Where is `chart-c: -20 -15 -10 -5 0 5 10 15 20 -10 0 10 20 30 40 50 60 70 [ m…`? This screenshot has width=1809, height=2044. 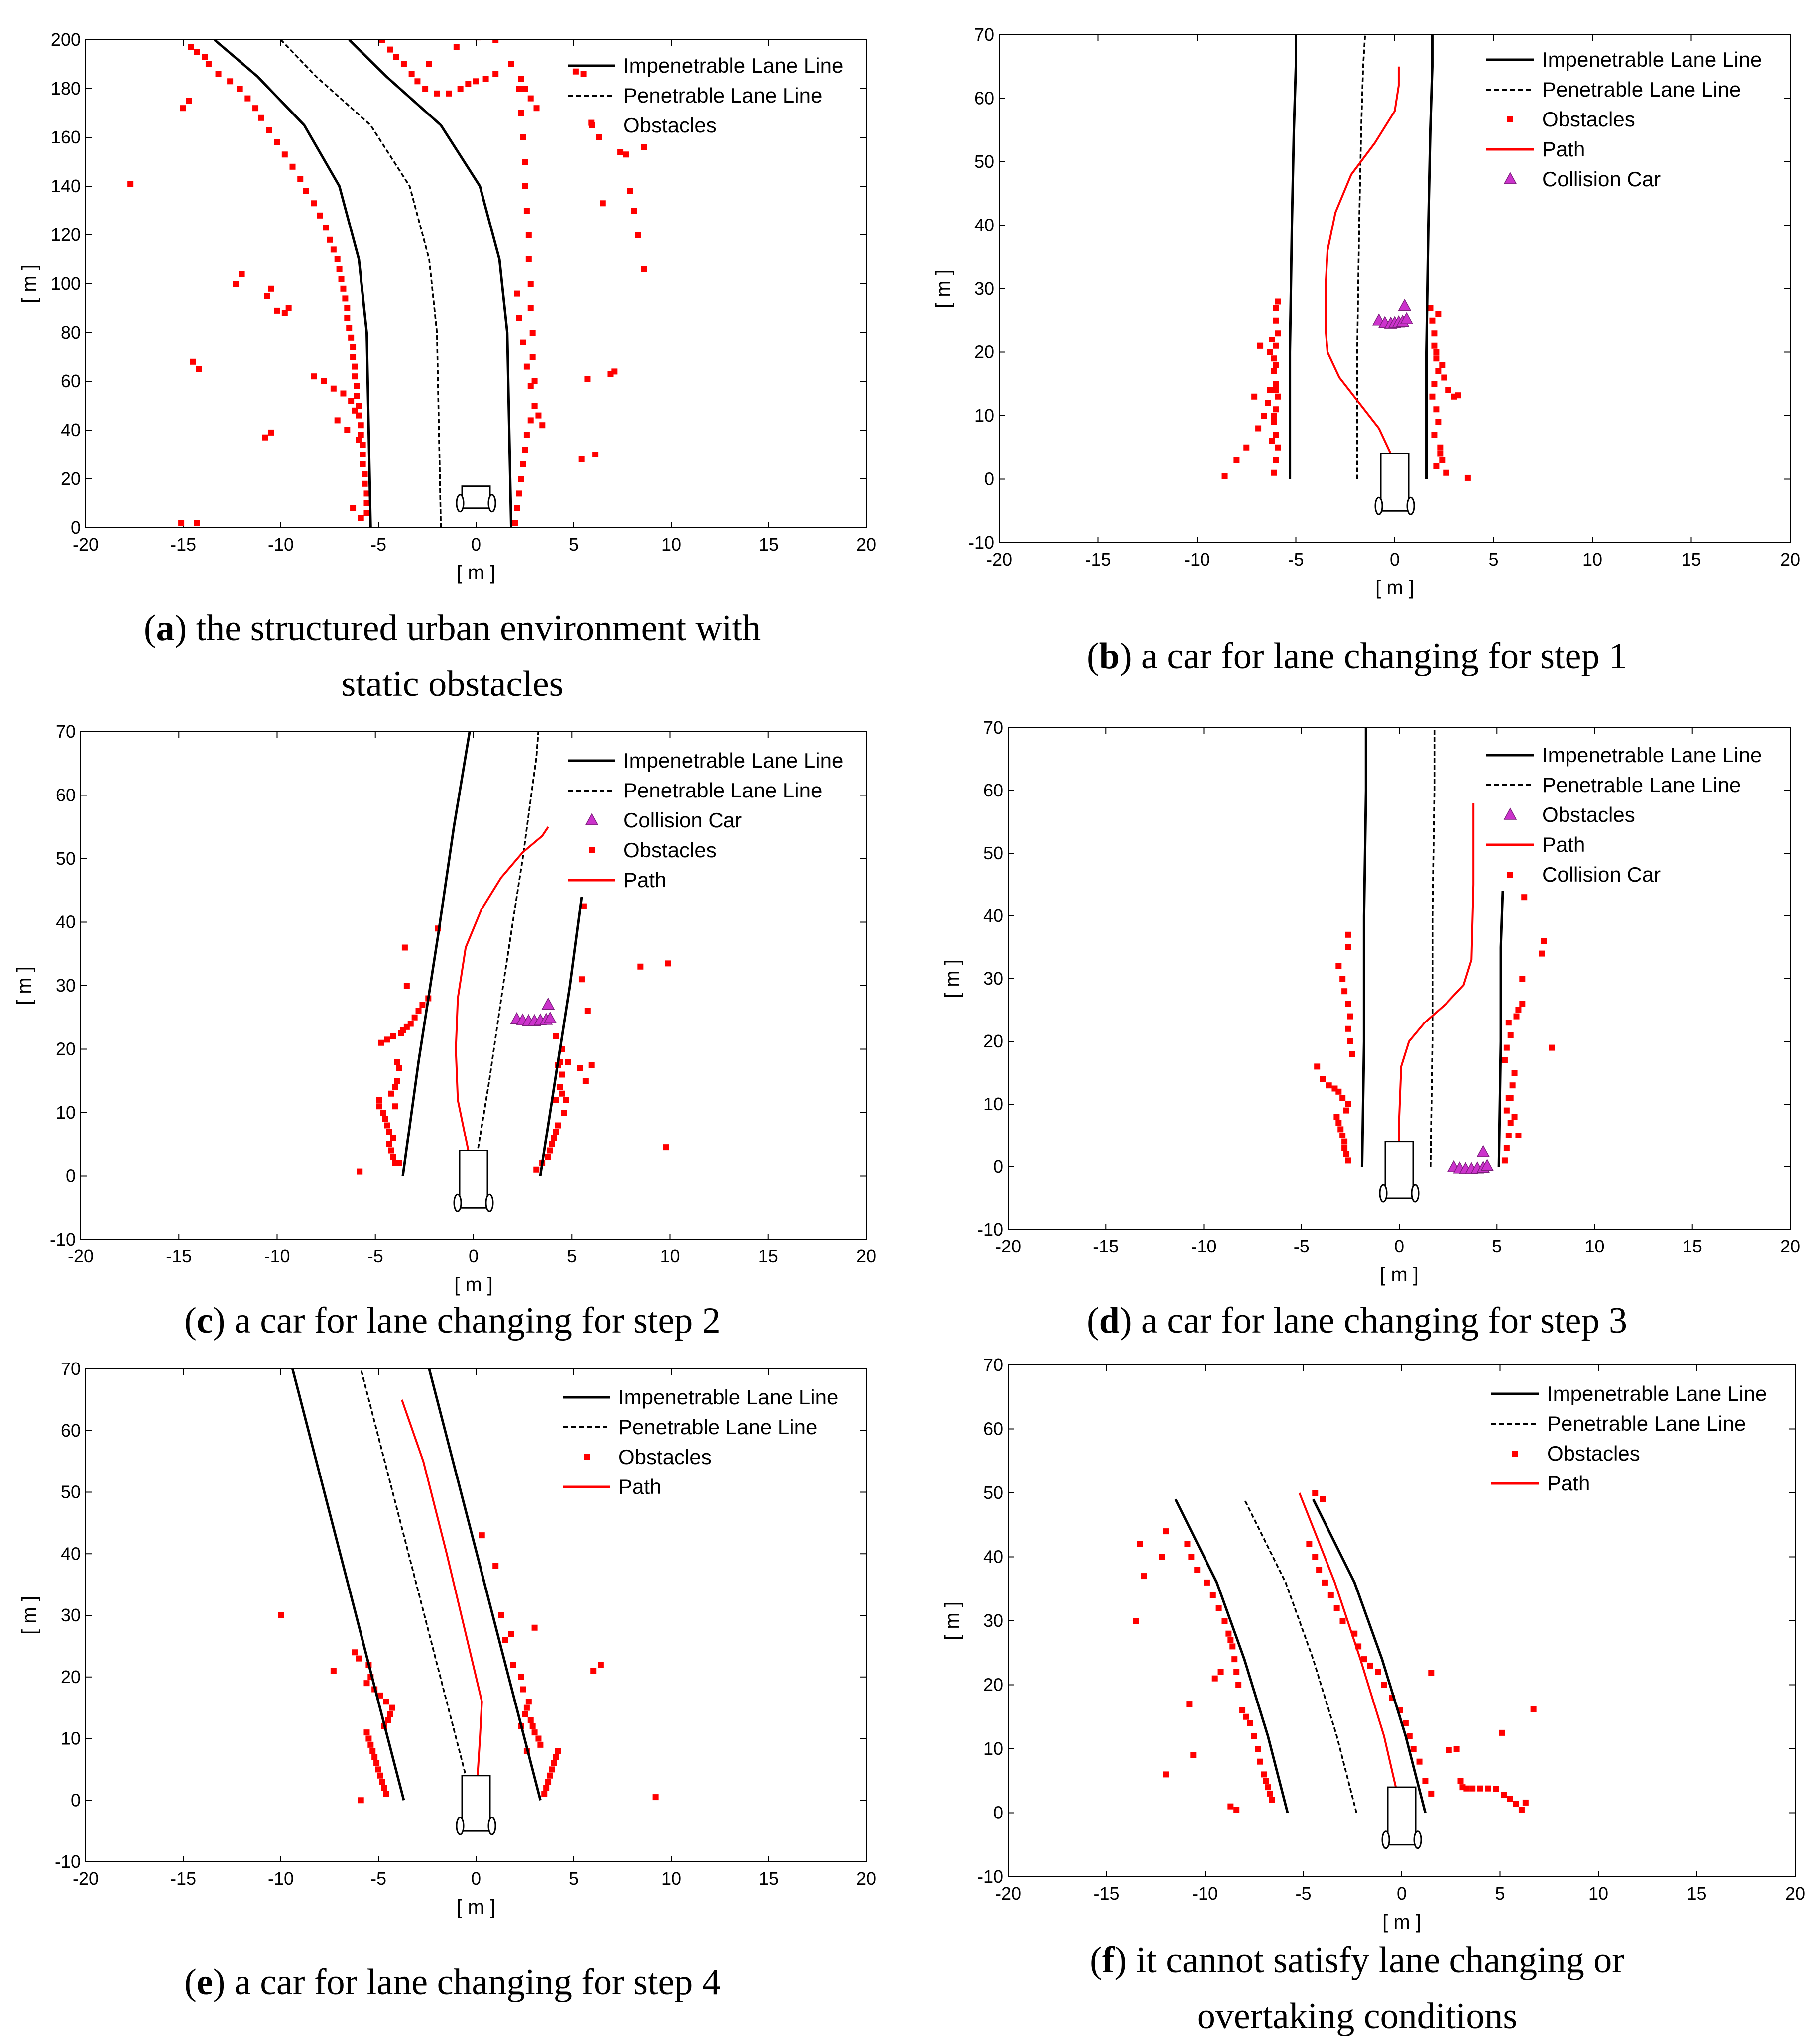
chart-c: -20 -15 -10 -5 0 5 10 15 20 -10 0 10 20 30 40 50 60 70 [ m… is located at coordinates (444, 1008).